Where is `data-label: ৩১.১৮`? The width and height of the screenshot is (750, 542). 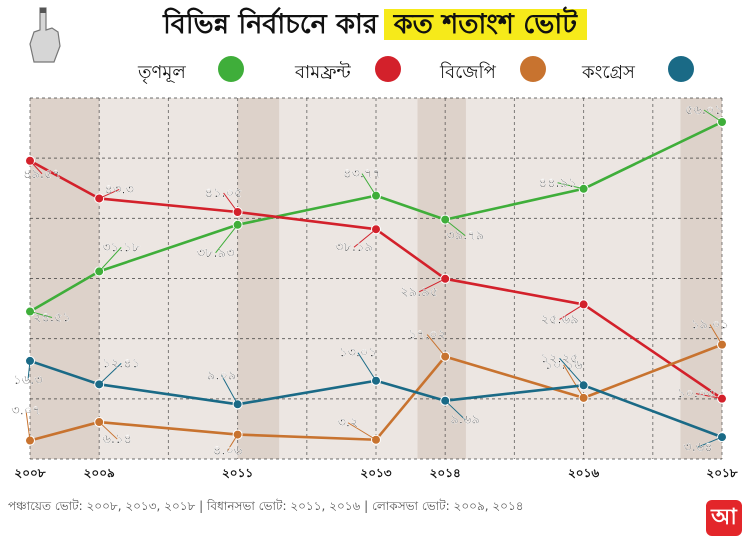 data-label: ৩১.১৮ is located at coordinates (121, 247).